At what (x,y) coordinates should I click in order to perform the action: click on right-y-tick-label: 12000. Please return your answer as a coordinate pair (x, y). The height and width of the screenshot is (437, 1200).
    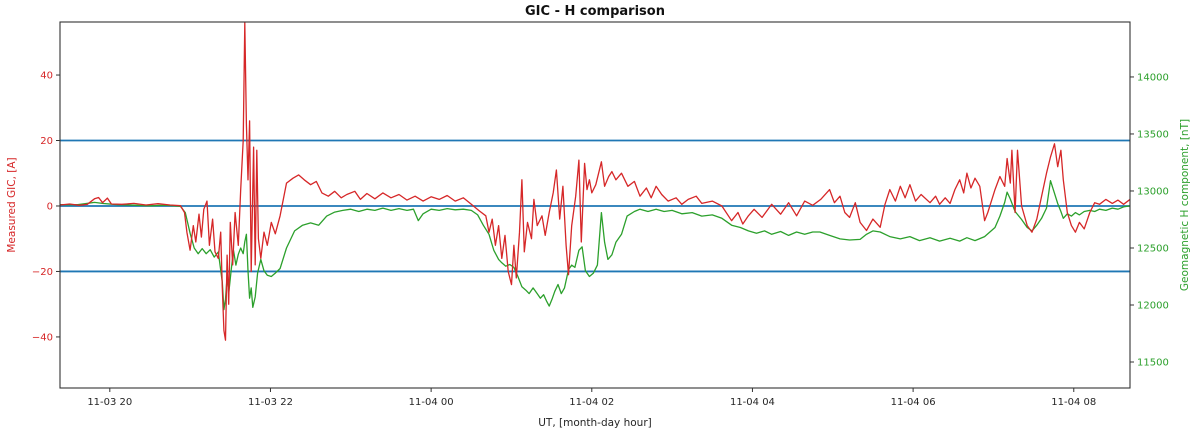
    Looking at the image, I should click on (1153, 305).